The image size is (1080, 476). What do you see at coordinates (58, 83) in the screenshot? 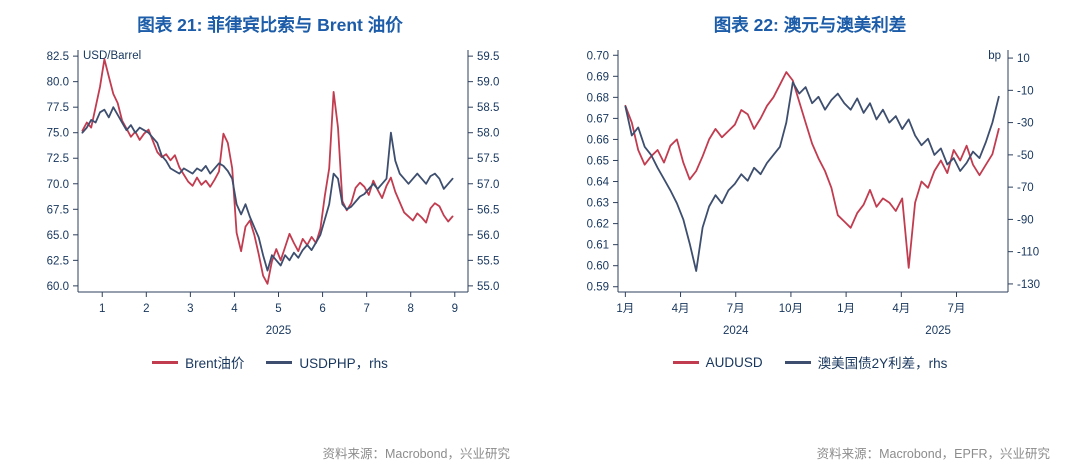
I see `svg-text: 80.0` at bounding box center [58, 83].